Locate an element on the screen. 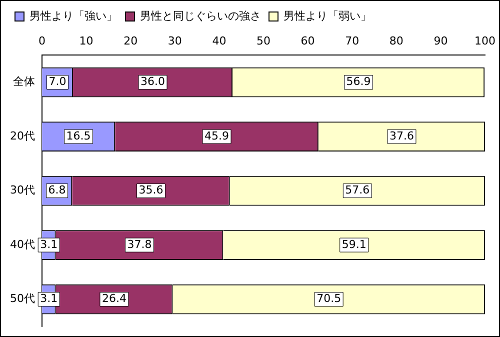 The height and width of the screenshot is (337, 500). x-tick-label: 10 is located at coordinates (86, 41).